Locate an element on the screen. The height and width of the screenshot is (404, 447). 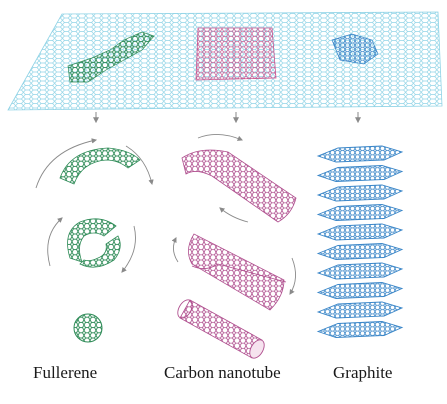
graphite-source-region is located at coordinates (355, 49).